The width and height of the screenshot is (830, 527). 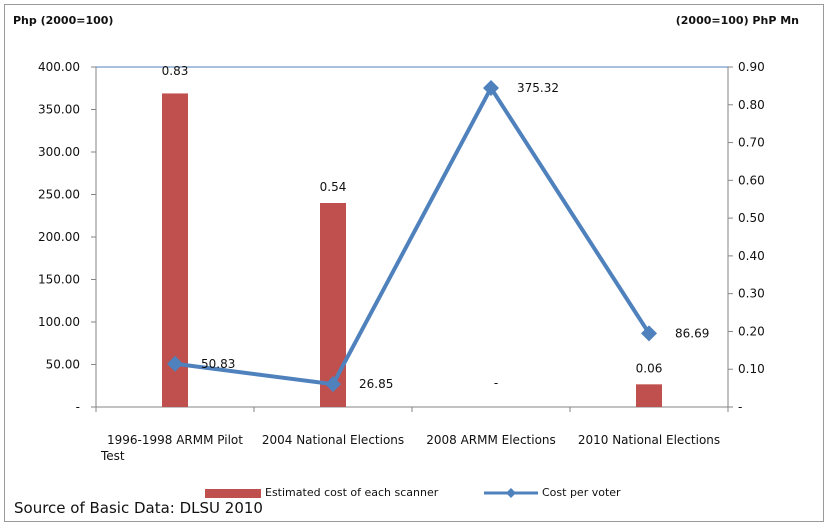 I want to click on line-data-label: 86.69, so click(x=692, y=333).